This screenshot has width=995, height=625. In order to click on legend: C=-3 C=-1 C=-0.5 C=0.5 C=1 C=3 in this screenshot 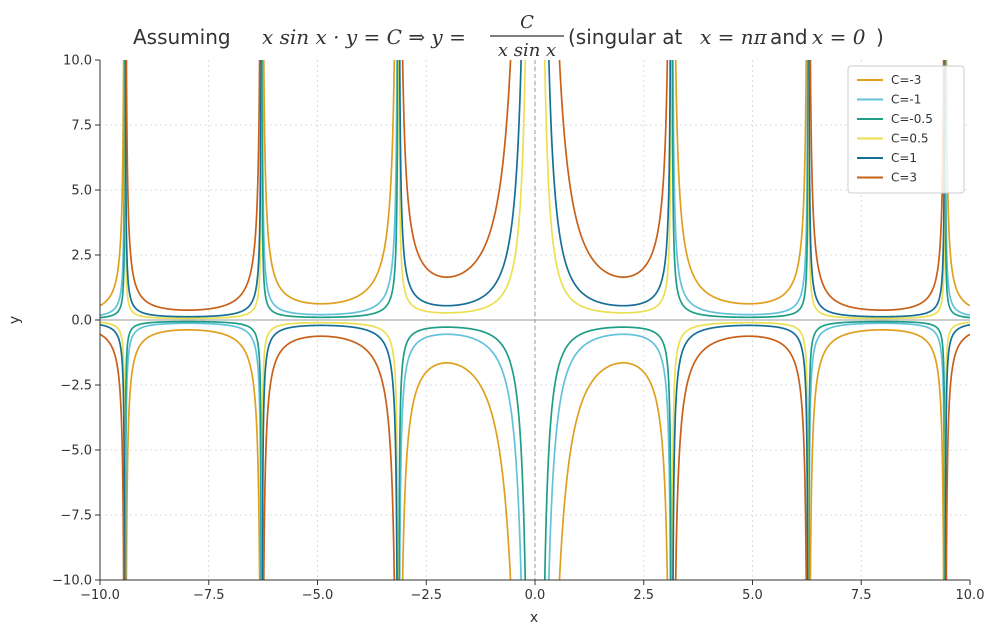, I will do `click(906, 129)`.